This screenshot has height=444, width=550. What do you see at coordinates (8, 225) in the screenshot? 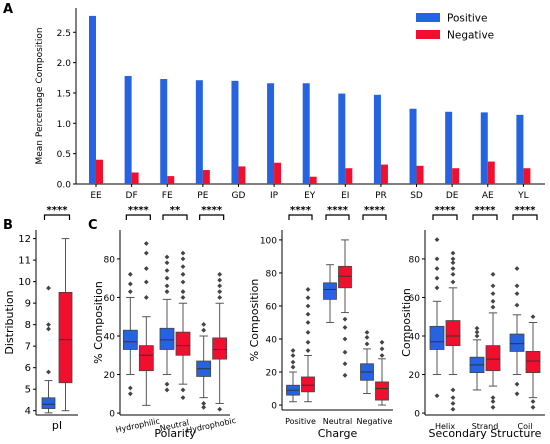
I see `panel-label-b: B` at bounding box center [8, 225].